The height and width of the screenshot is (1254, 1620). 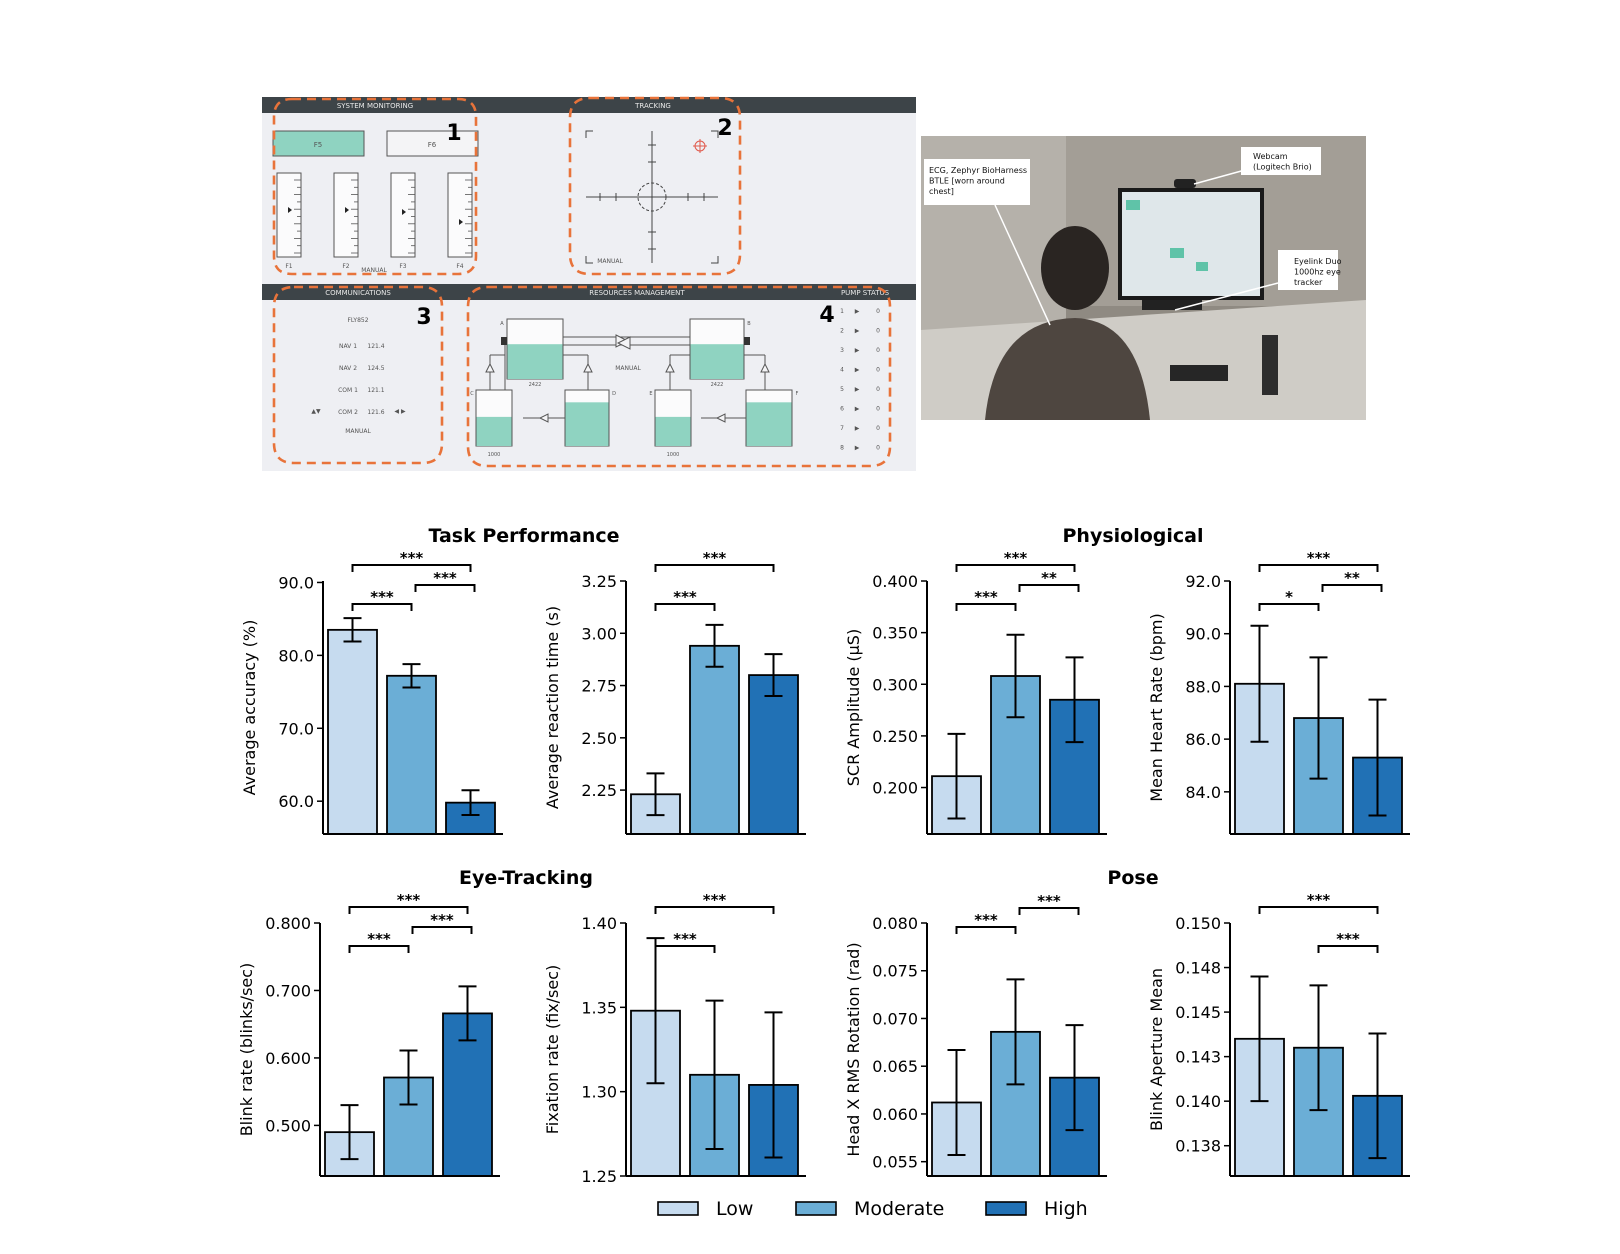 What do you see at coordinates (599, 923) in the screenshot?
I see `y-tick-label: 1.40` at bounding box center [599, 923].